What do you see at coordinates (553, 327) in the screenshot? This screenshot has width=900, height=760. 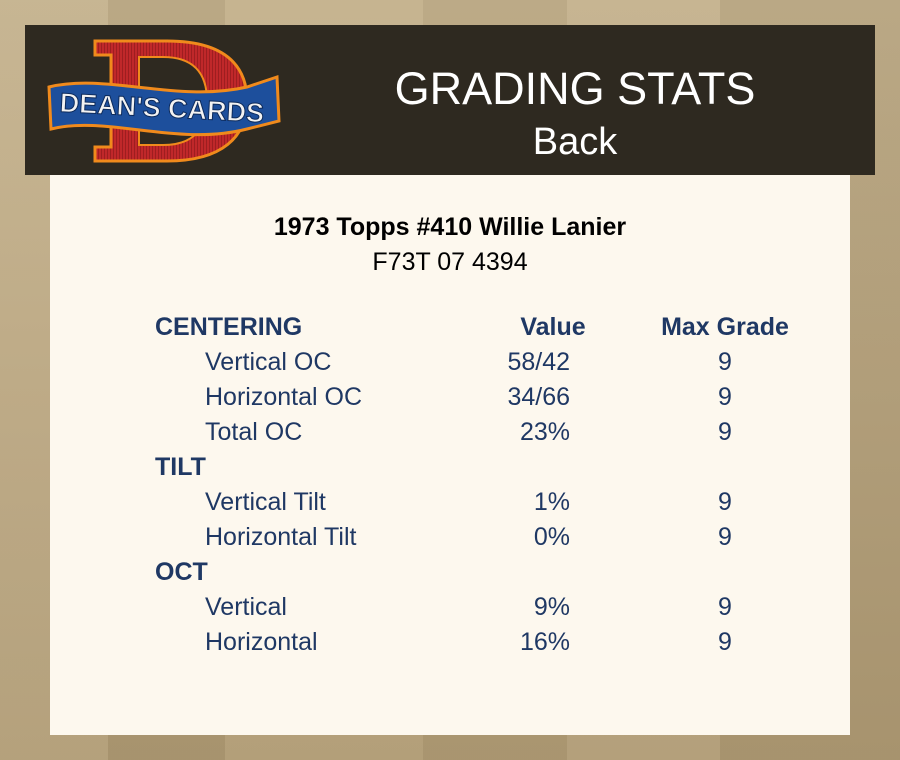 I see `column-header-value: Value` at bounding box center [553, 327].